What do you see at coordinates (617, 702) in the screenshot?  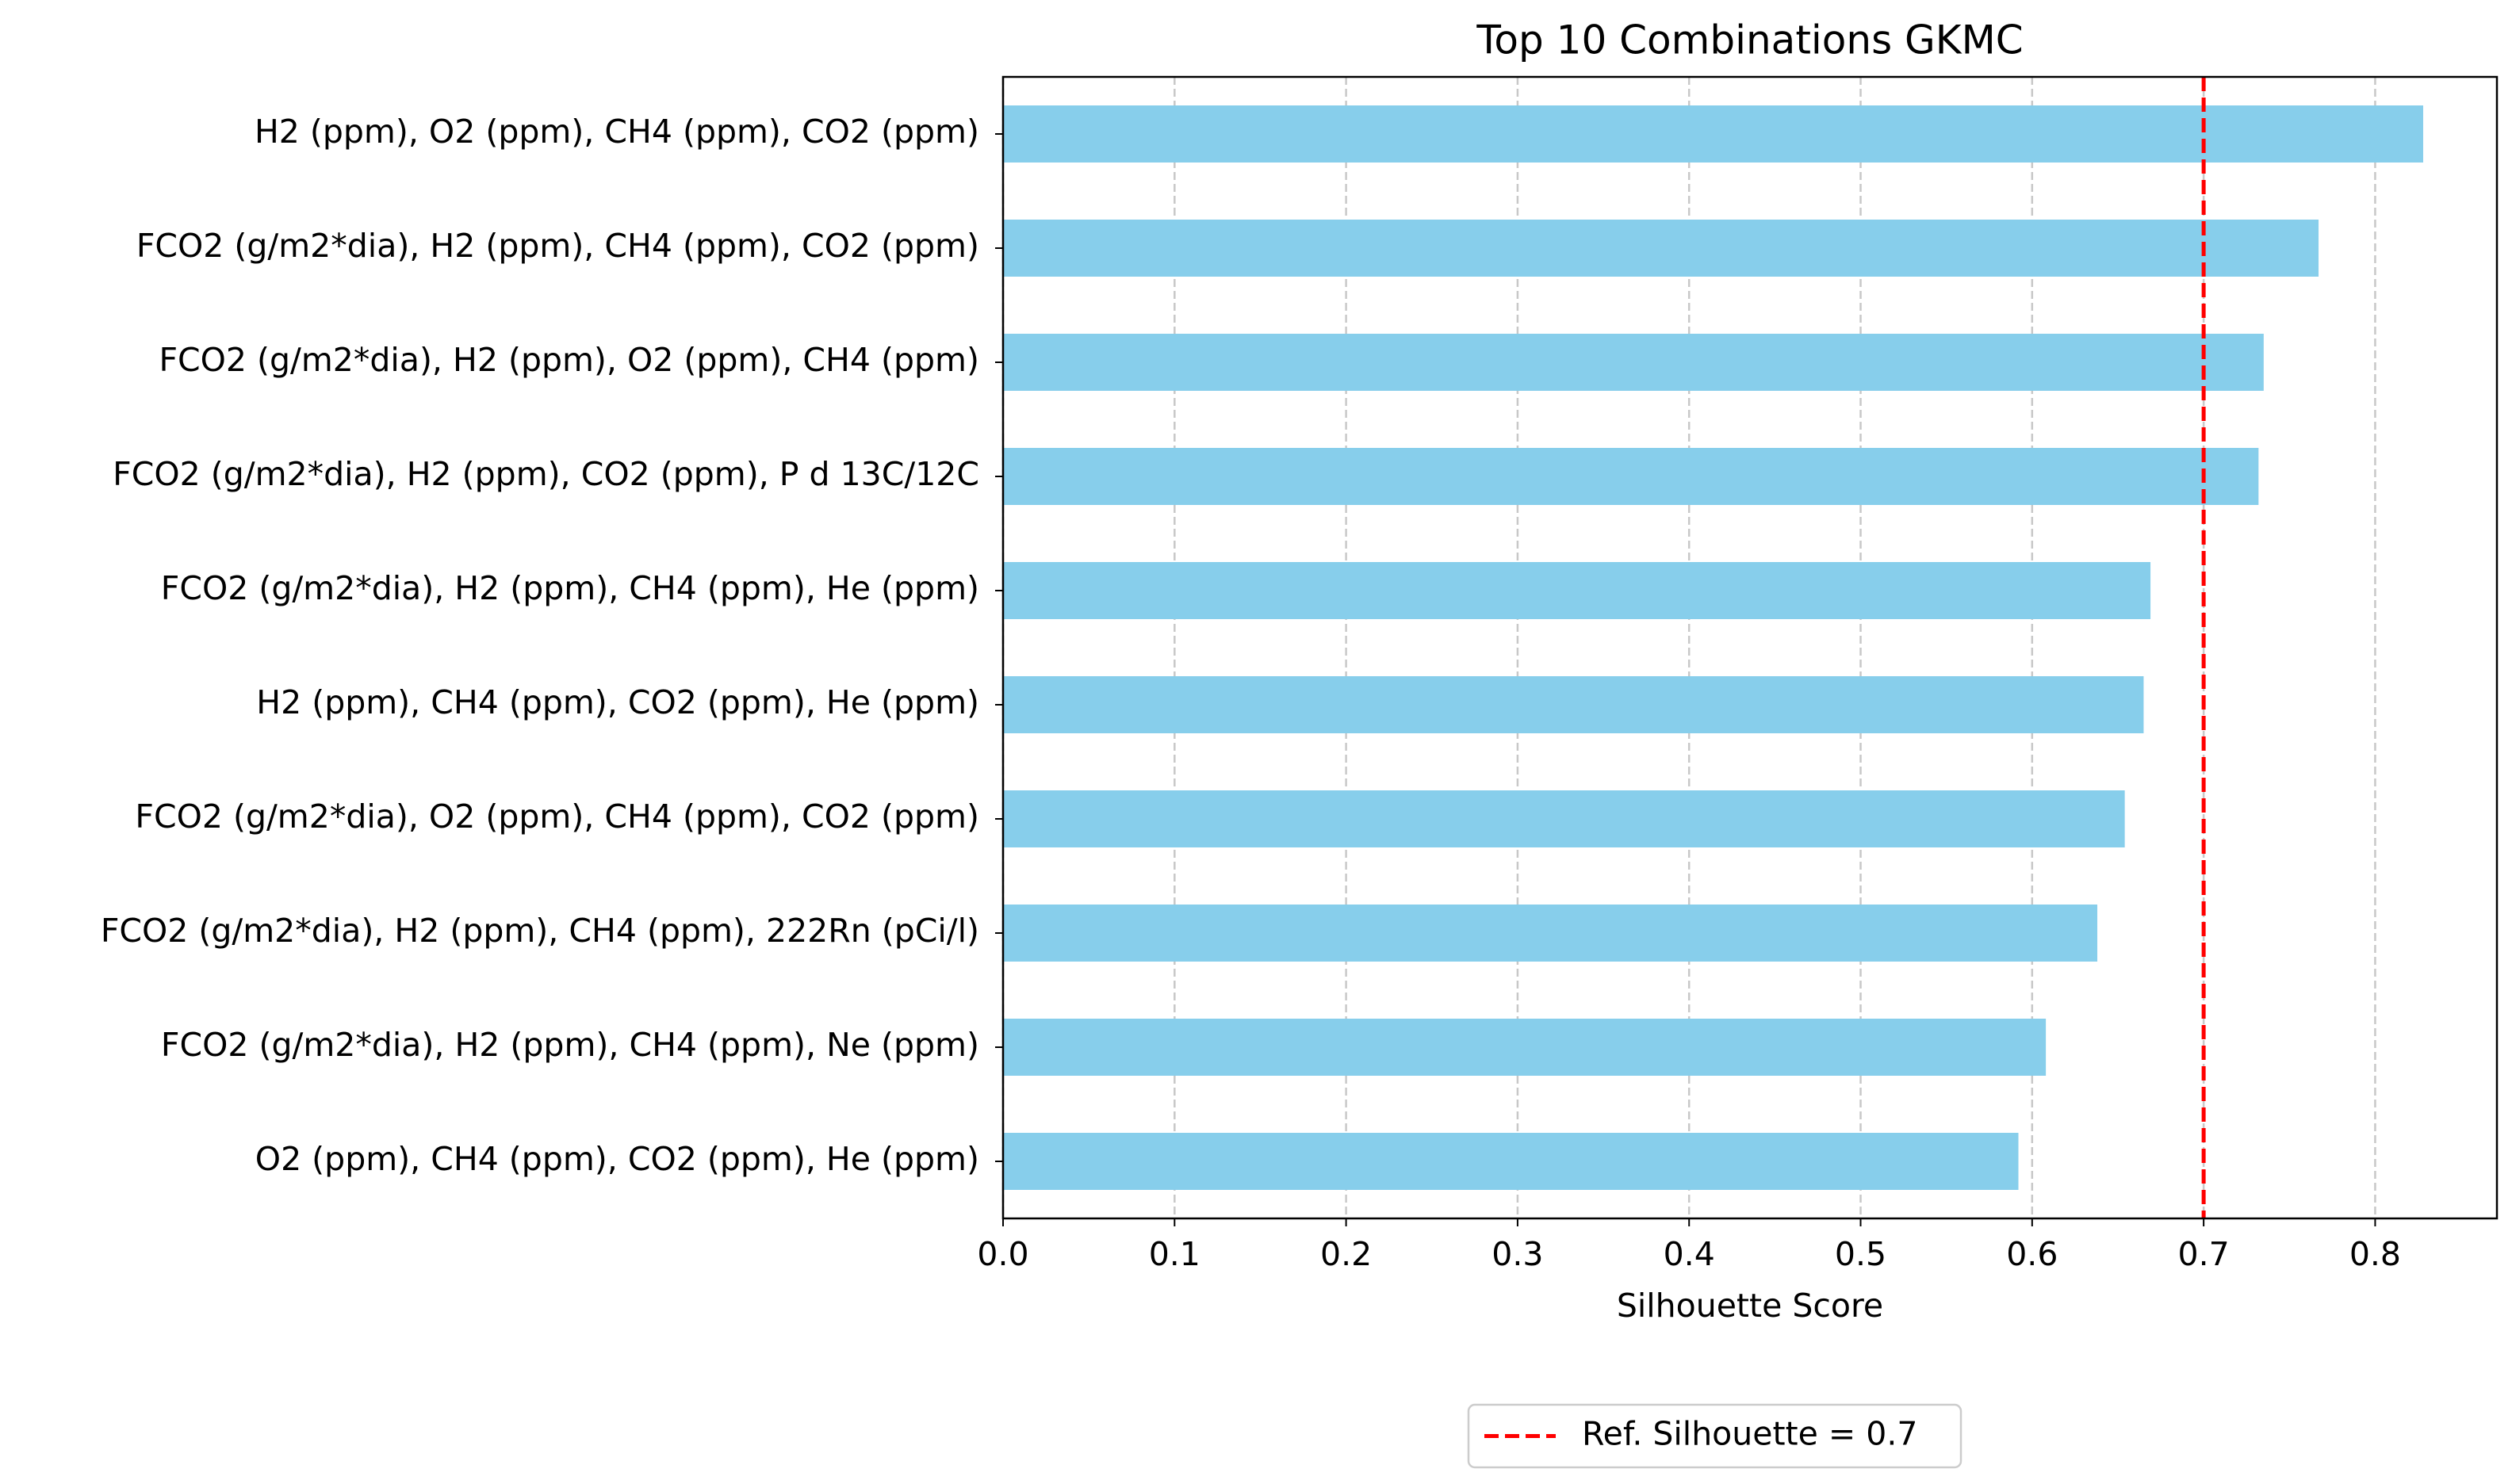 I see `y-tick-label: H2 (ppm), CH4 (ppm), CO2 (ppm), He (ppm)` at bounding box center [617, 702].